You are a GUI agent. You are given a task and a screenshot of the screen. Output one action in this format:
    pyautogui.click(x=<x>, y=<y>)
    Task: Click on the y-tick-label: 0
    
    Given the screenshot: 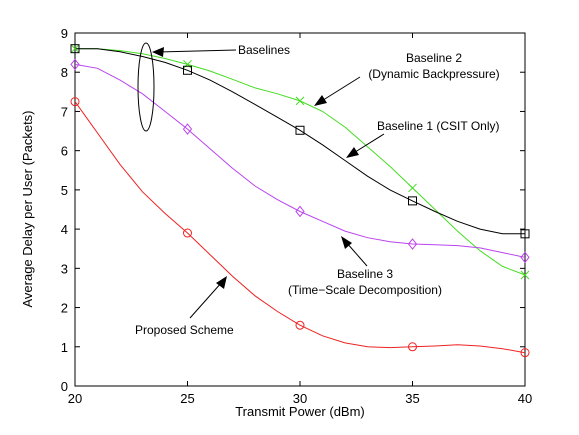 What is the action you would take?
    pyautogui.click(x=64, y=386)
    